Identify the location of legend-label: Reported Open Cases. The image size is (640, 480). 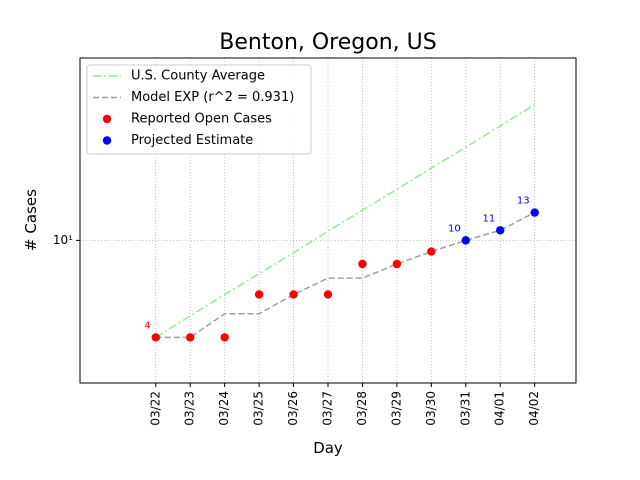
(201, 119).